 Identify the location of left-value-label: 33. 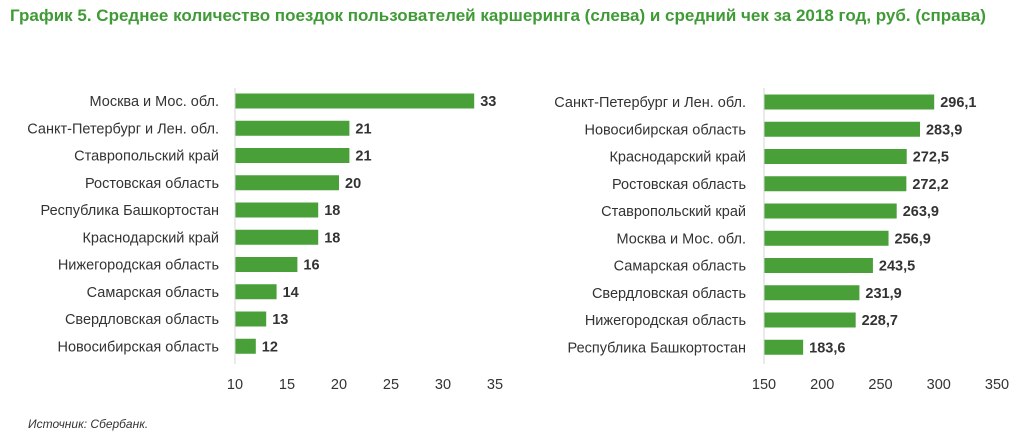
(488, 102).